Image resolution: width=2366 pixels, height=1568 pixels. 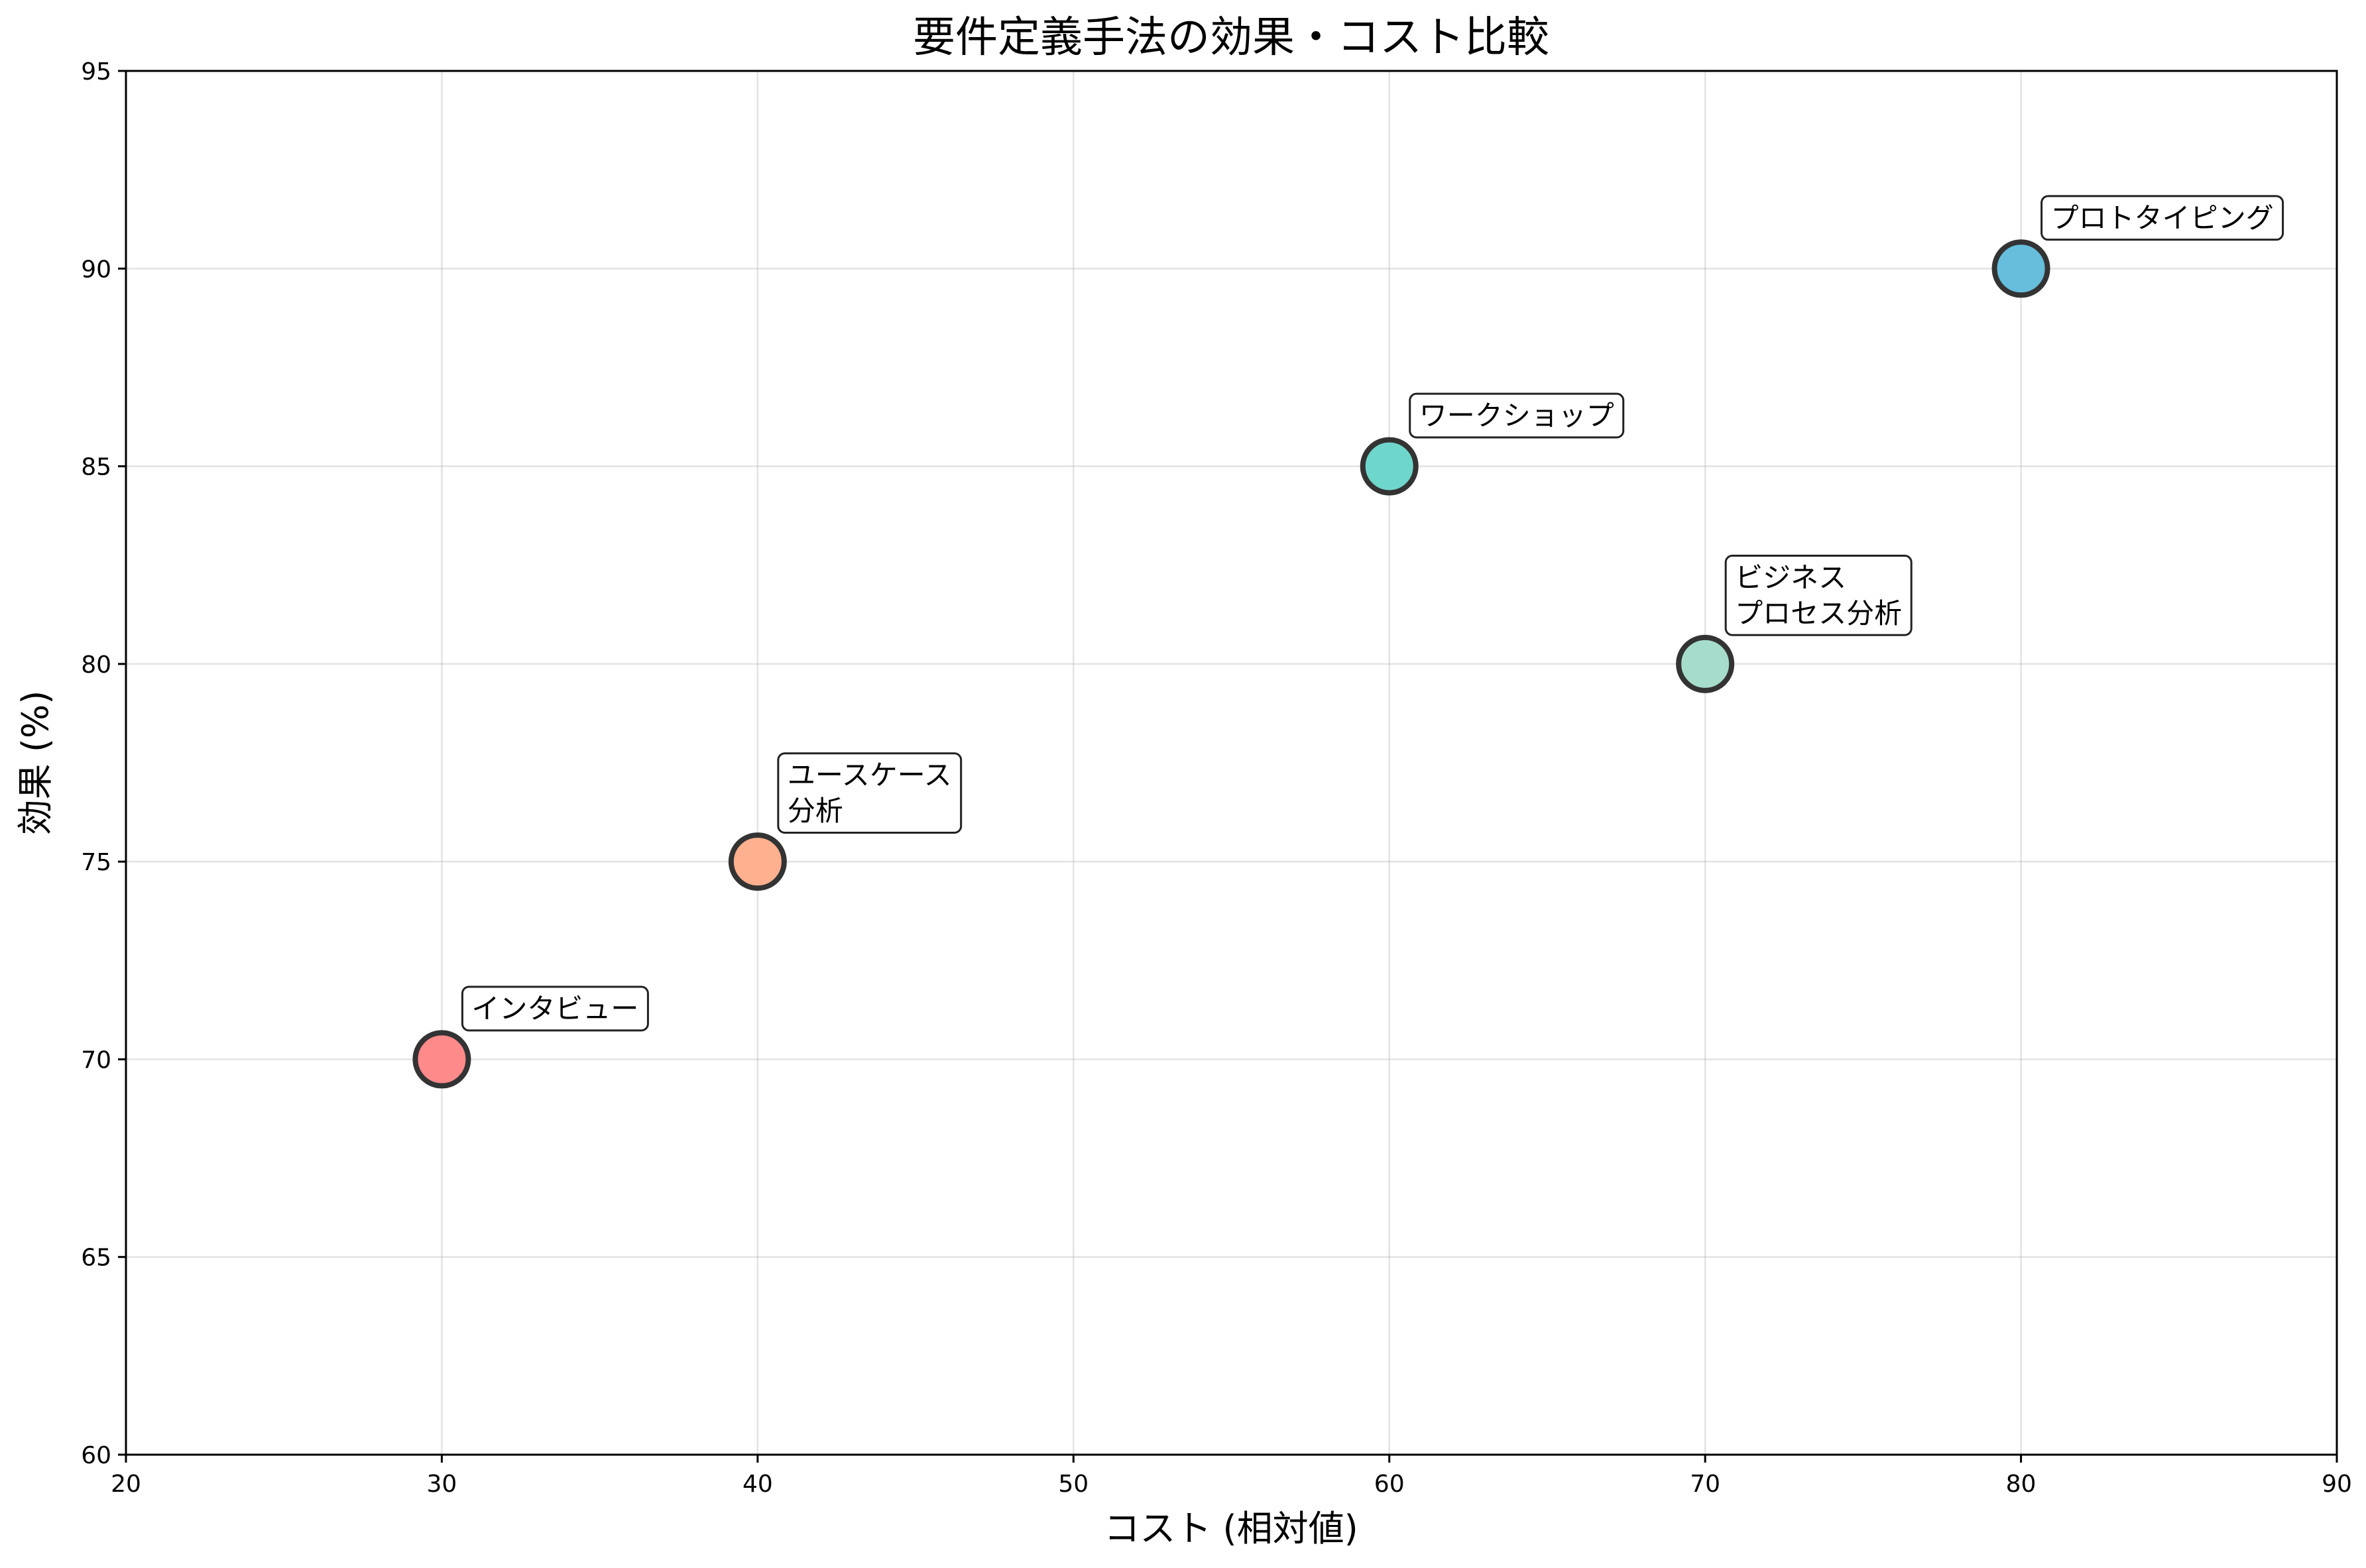 I want to click on point-label-line: プロセス分析, so click(x=1819, y=613).